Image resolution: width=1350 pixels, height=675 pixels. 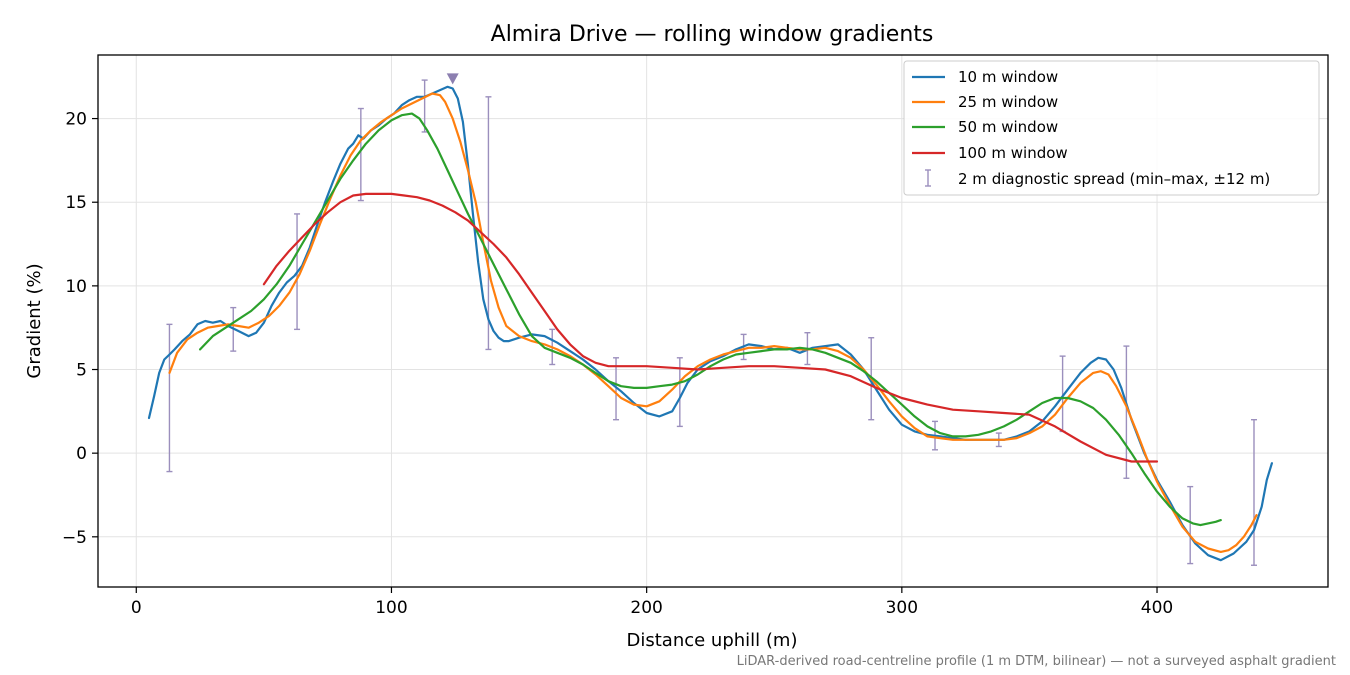 What do you see at coordinates (1013, 153) in the screenshot?
I see `legend-label-100m: 100 m window` at bounding box center [1013, 153].